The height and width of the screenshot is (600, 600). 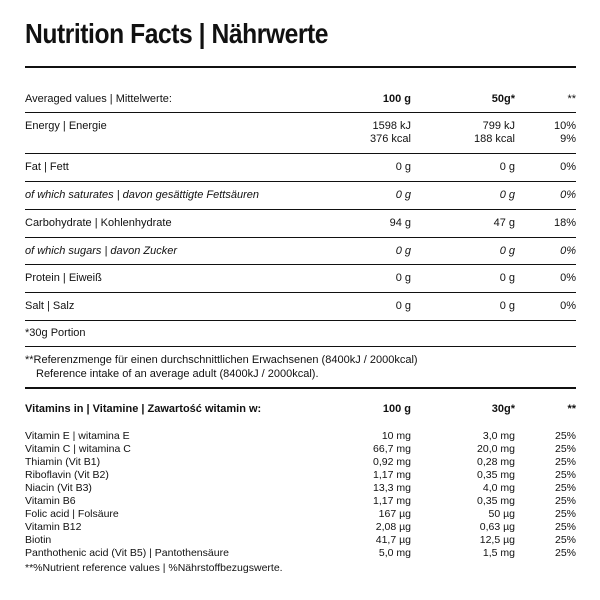 I want to click on vitamin-value-100g: 10 mg, so click(x=396, y=436).